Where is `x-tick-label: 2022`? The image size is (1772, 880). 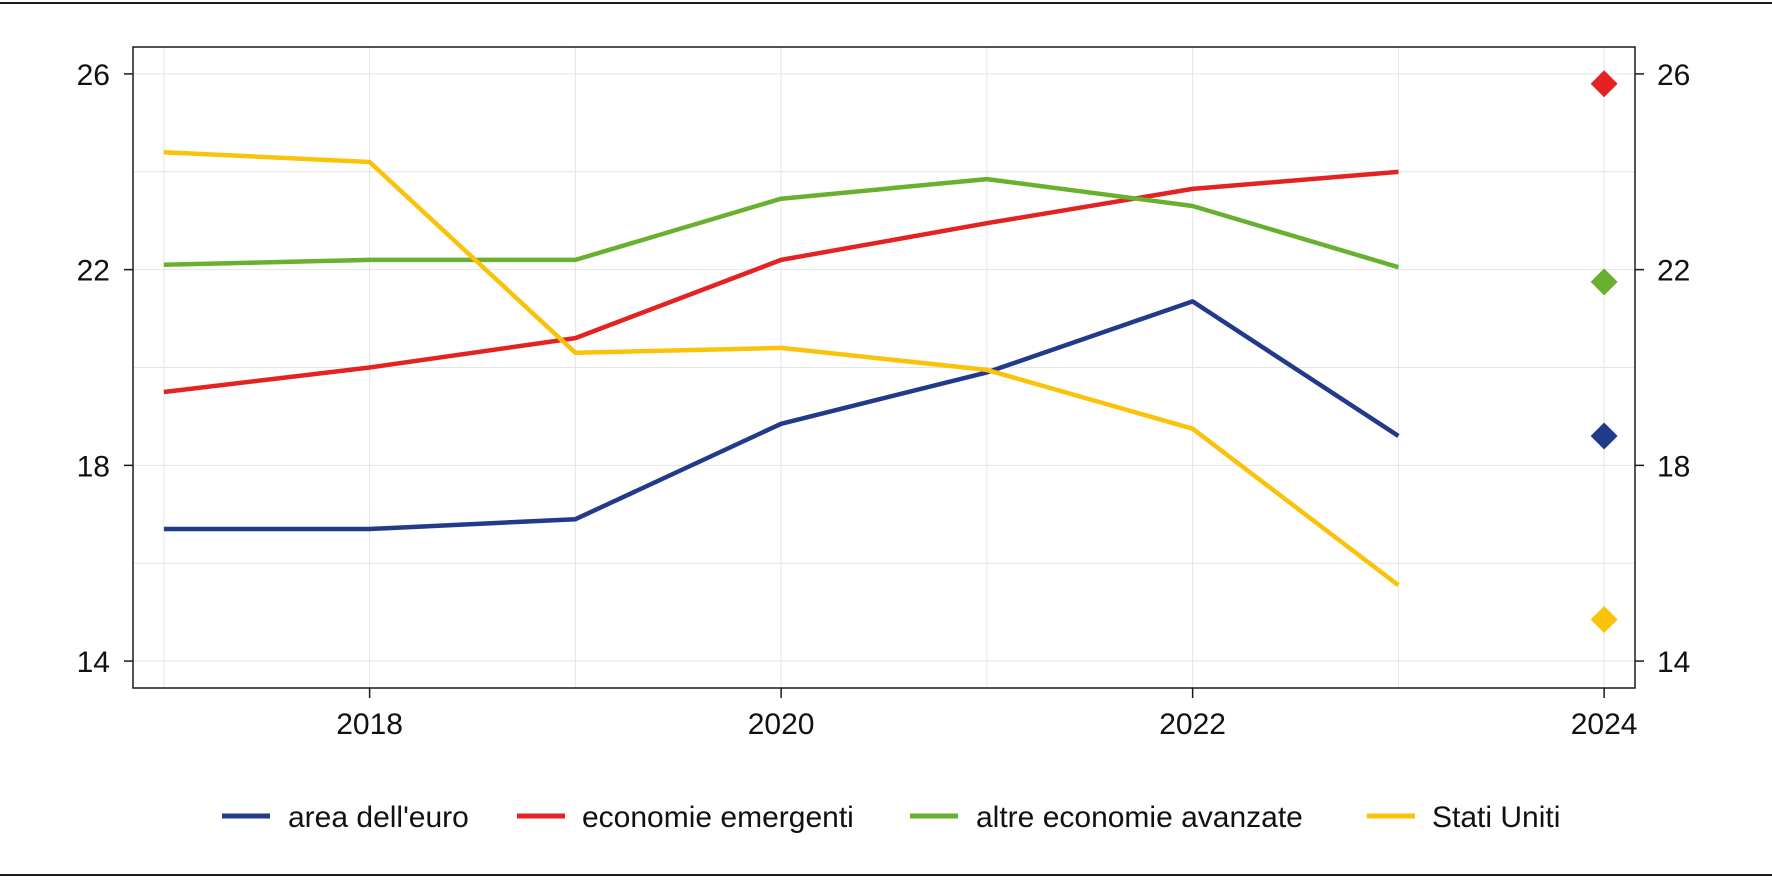 x-tick-label: 2022 is located at coordinates (1192, 724).